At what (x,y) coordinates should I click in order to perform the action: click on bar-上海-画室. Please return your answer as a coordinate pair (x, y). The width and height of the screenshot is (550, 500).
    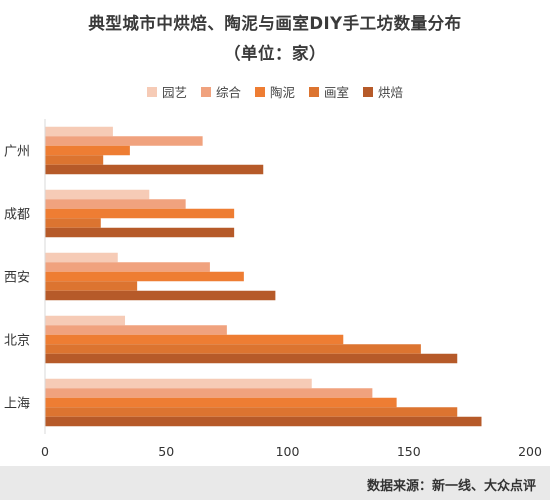
    Looking at the image, I should click on (251, 412).